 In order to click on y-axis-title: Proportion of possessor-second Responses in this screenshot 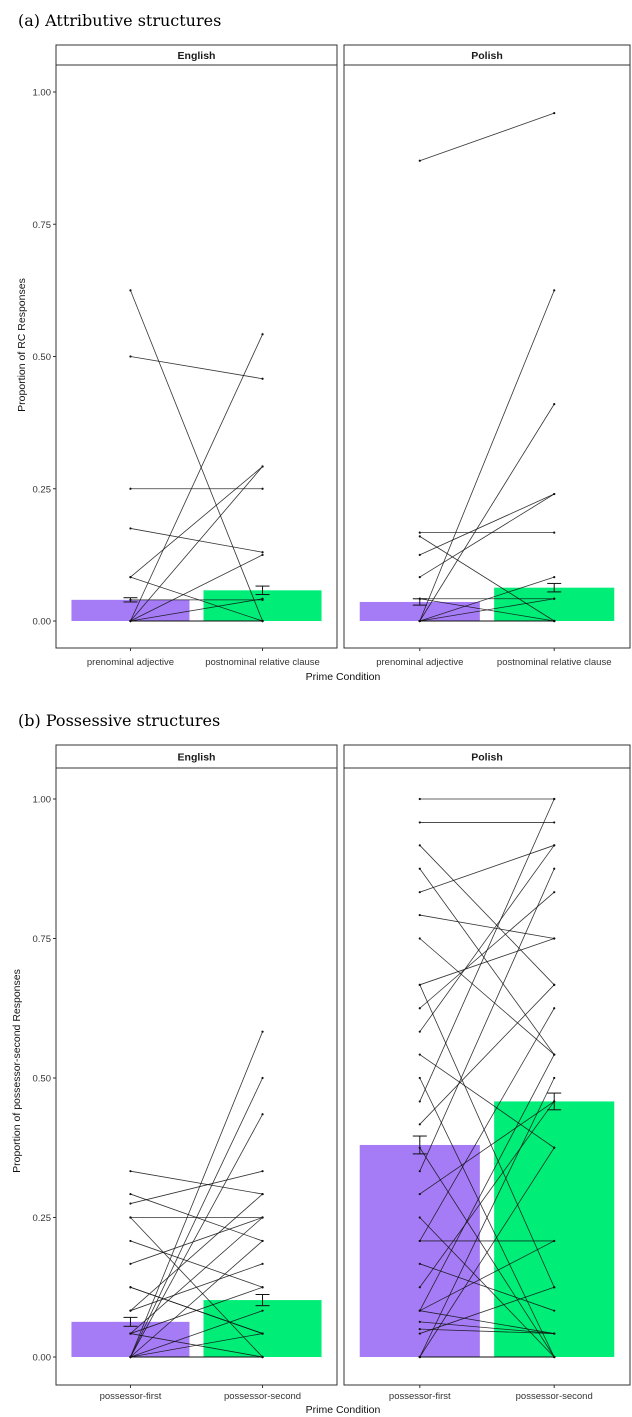, I will do `click(17, 1071)`.